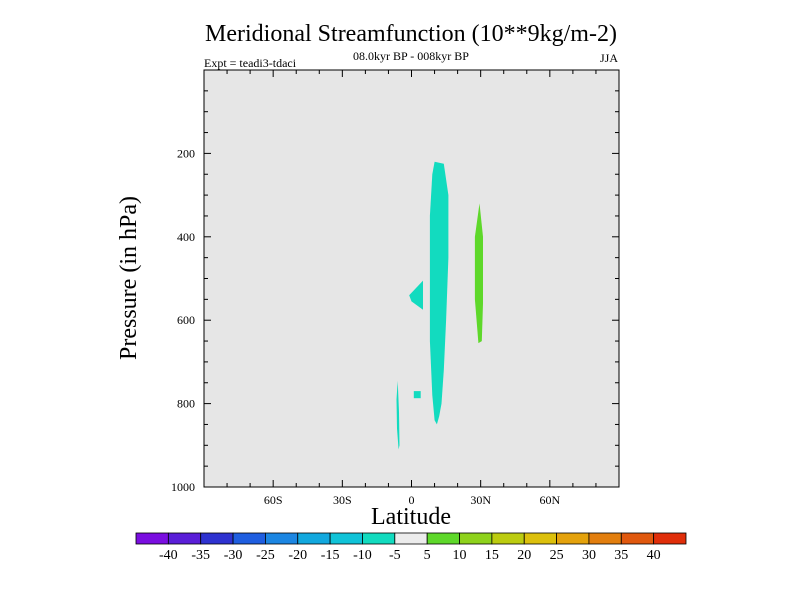 The height and width of the screenshot is (600, 800). I want to click on chart-title: Meridional Streamfunction (10**9kg/m-2), so click(411, 34).